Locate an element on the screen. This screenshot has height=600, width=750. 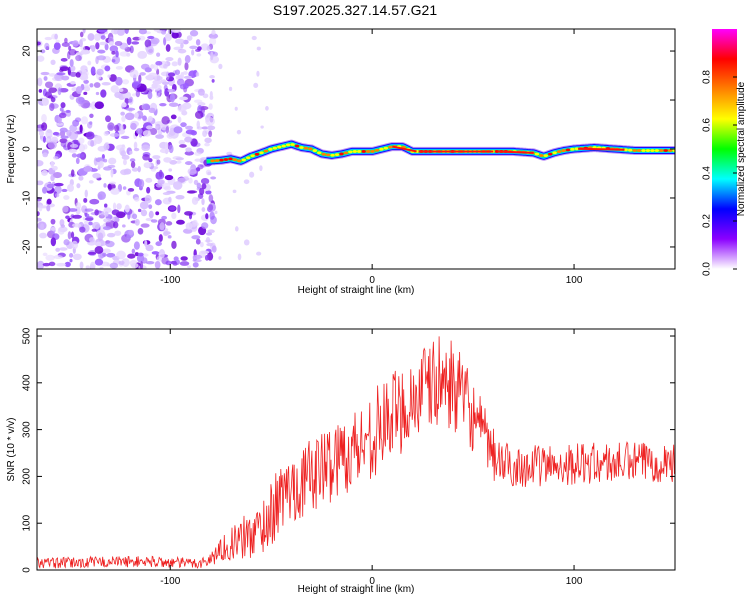
snr-ytick-label: 100 is located at coordinates (27, 522).